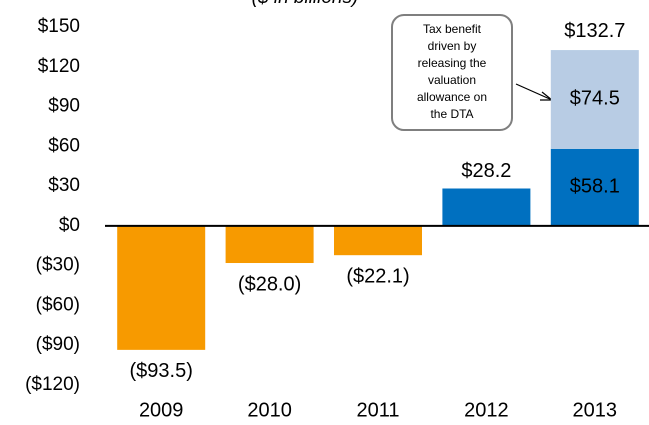  I want to click on data-label: $58.1, so click(595, 187).